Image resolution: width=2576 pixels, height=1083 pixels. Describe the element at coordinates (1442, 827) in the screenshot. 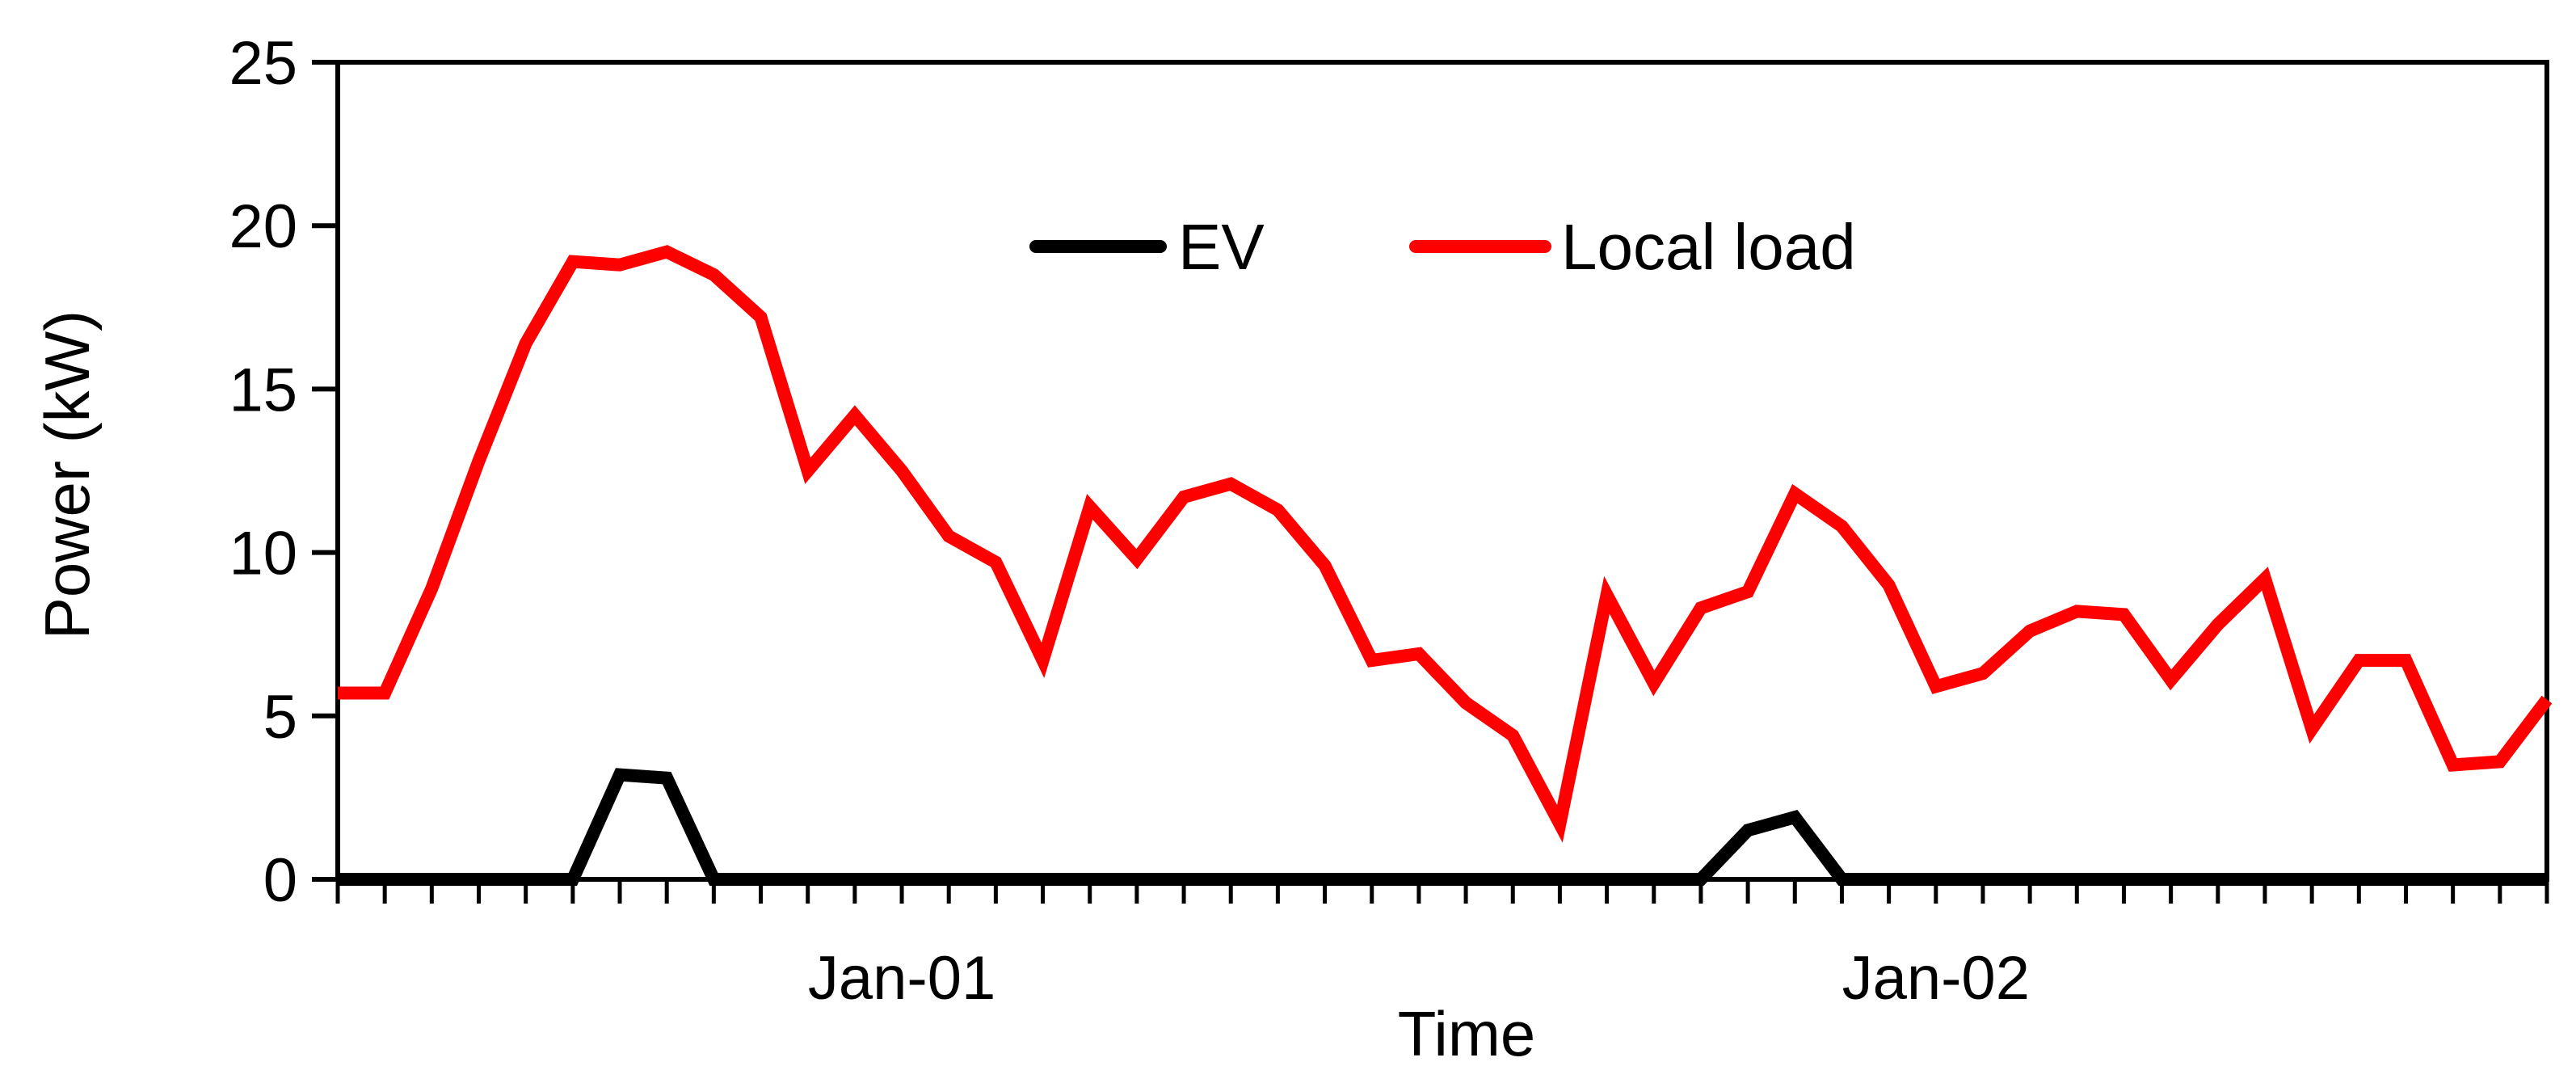

I see `series-line-ev` at that location.